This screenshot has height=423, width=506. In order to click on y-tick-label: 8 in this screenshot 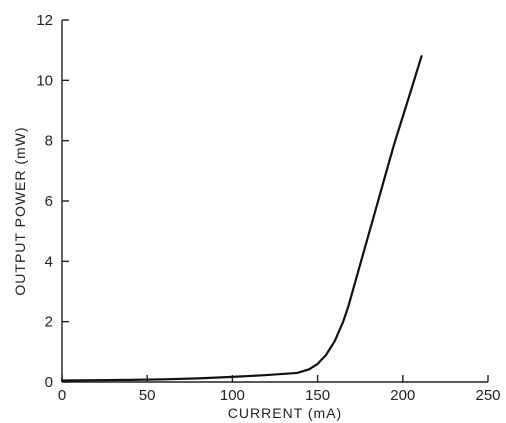, I will do `click(49, 141)`.